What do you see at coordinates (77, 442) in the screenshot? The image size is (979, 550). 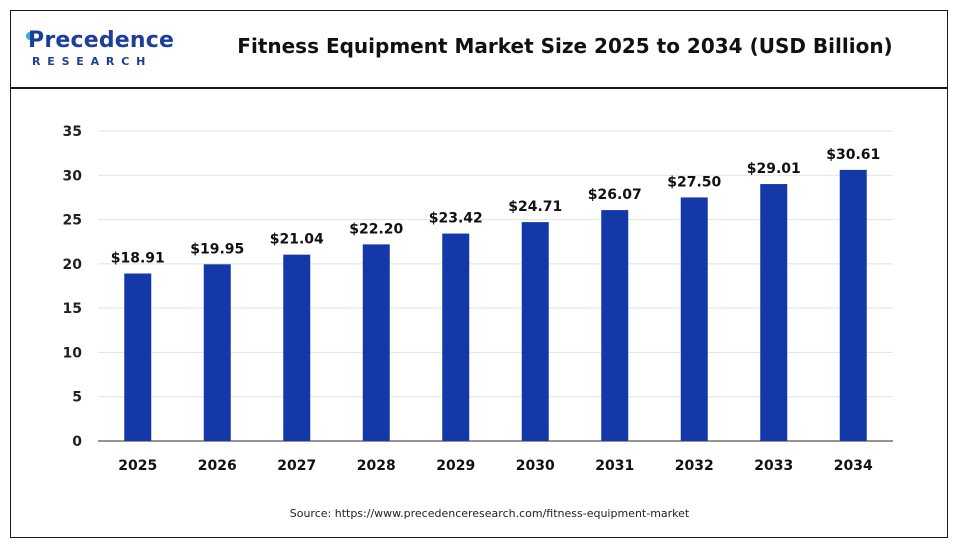 I see `y-tick-label: 0` at bounding box center [77, 442].